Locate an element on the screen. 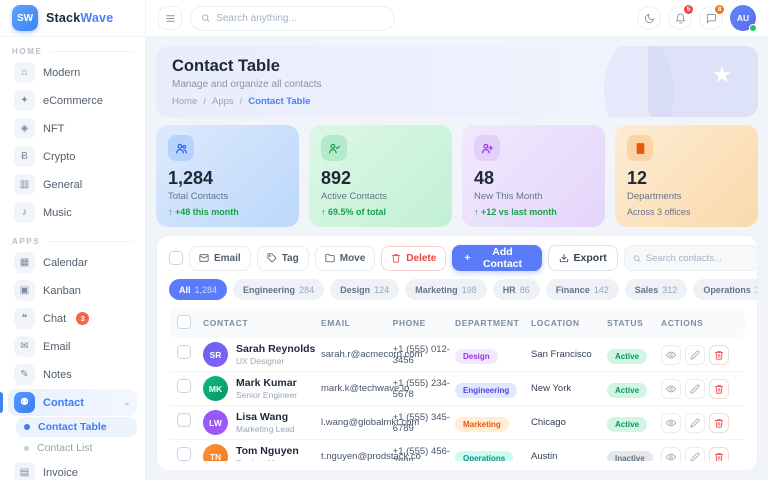 Image resolution: width=768 pixels, height=480 pixels. contact-email: mark.k@techwave.io is located at coordinates (365, 388).